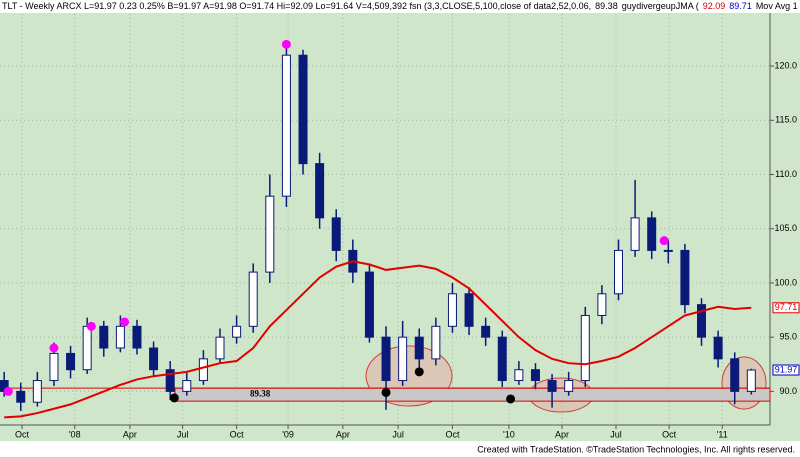  I want to click on y-tick-label: 90.0, so click(788, 391).